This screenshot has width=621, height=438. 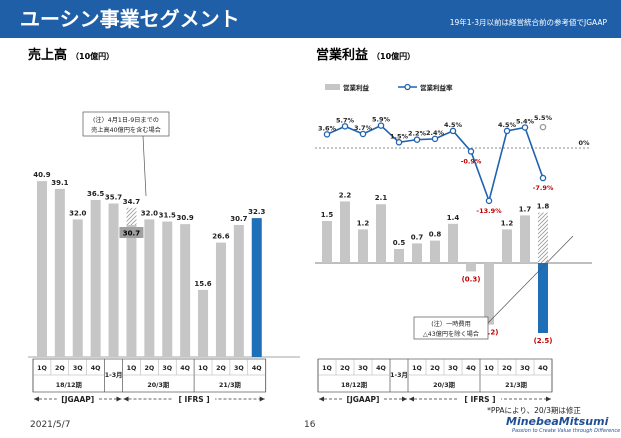 What do you see at coordinates (59, 183) in the screenshot?
I see `sales-value-label: 39.1` at bounding box center [59, 183].